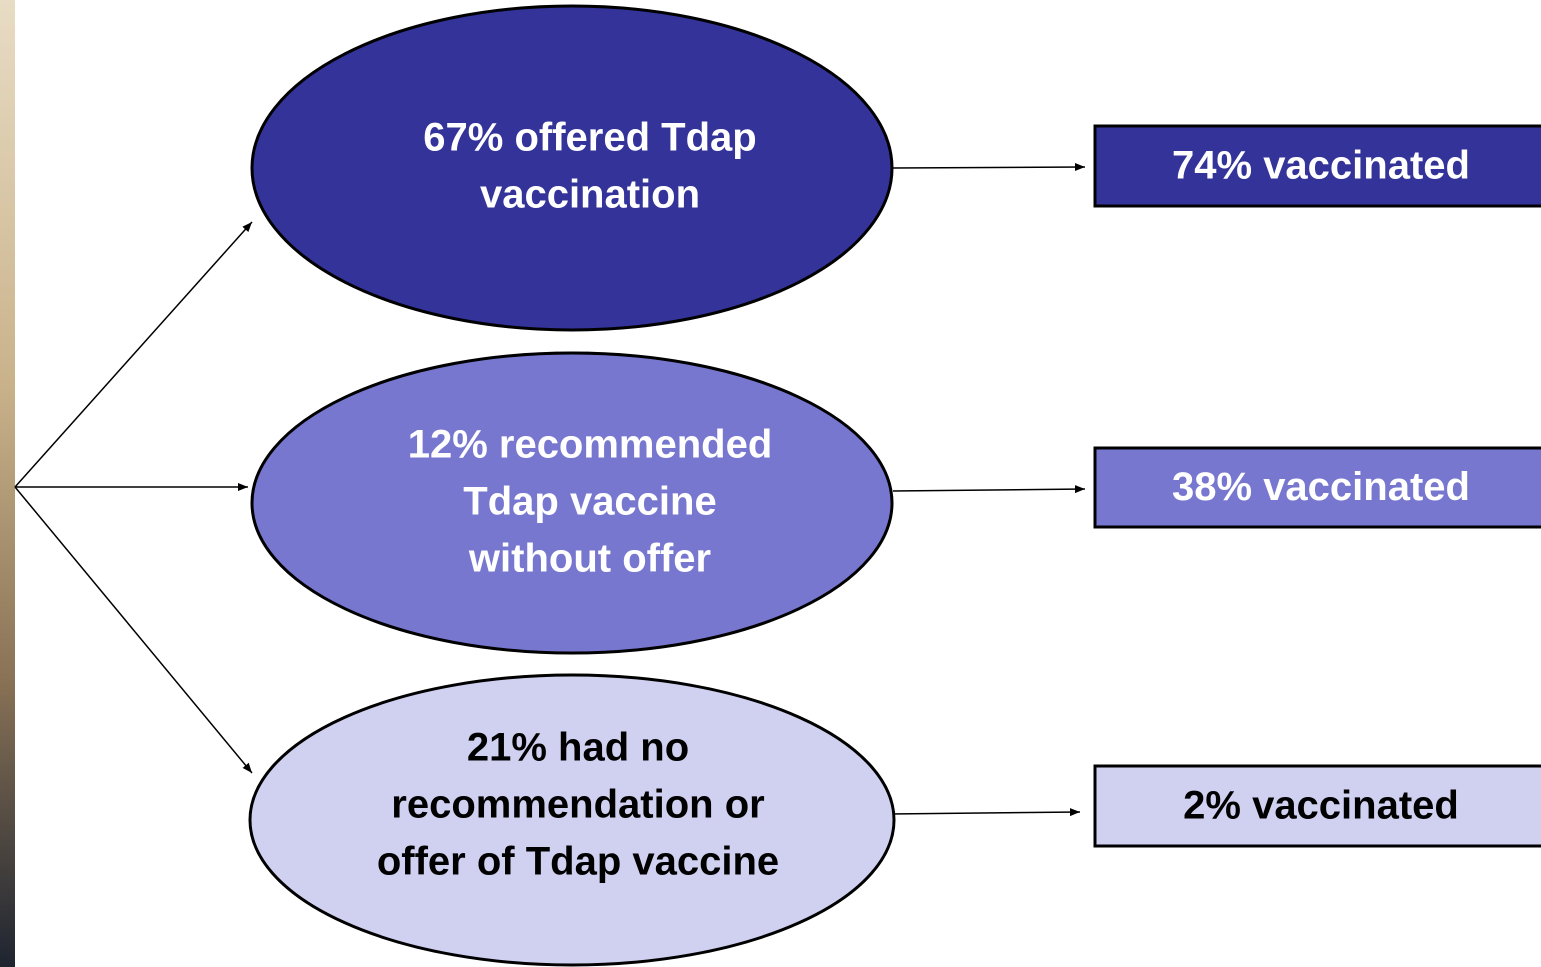  What do you see at coordinates (590, 445) in the screenshot?
I see `node-label: 12% recommended` at bounding box center [590, 445].